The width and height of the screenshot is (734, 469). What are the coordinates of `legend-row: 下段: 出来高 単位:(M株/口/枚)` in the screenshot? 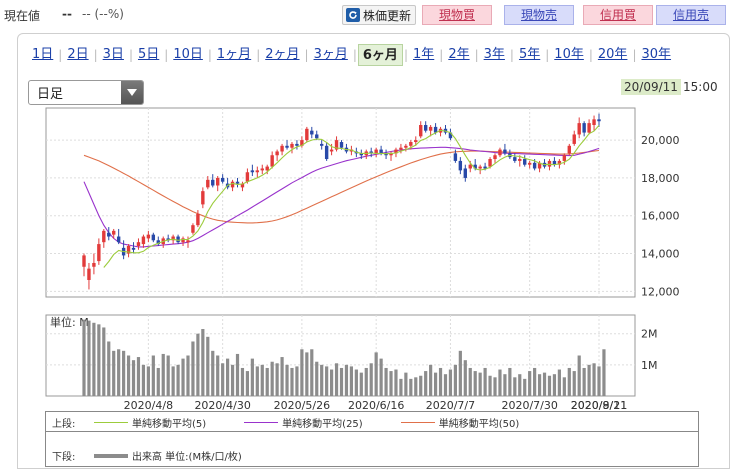 It's located at (164, 455).